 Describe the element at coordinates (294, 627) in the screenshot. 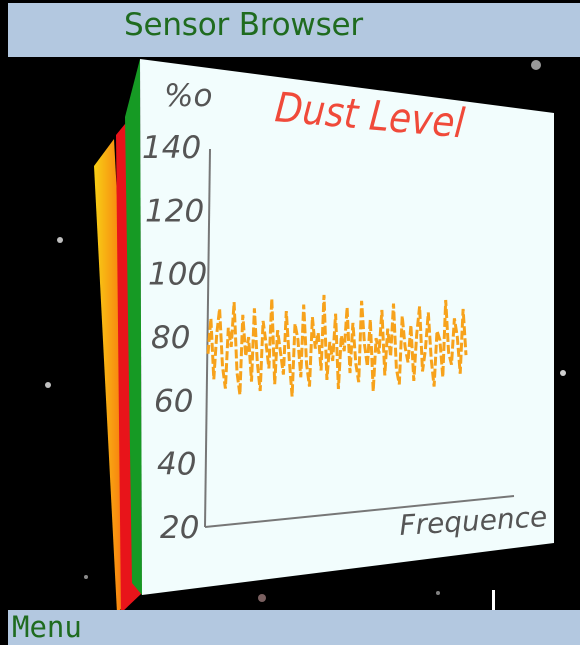

I see `softkey-bar: Menu` at that location.